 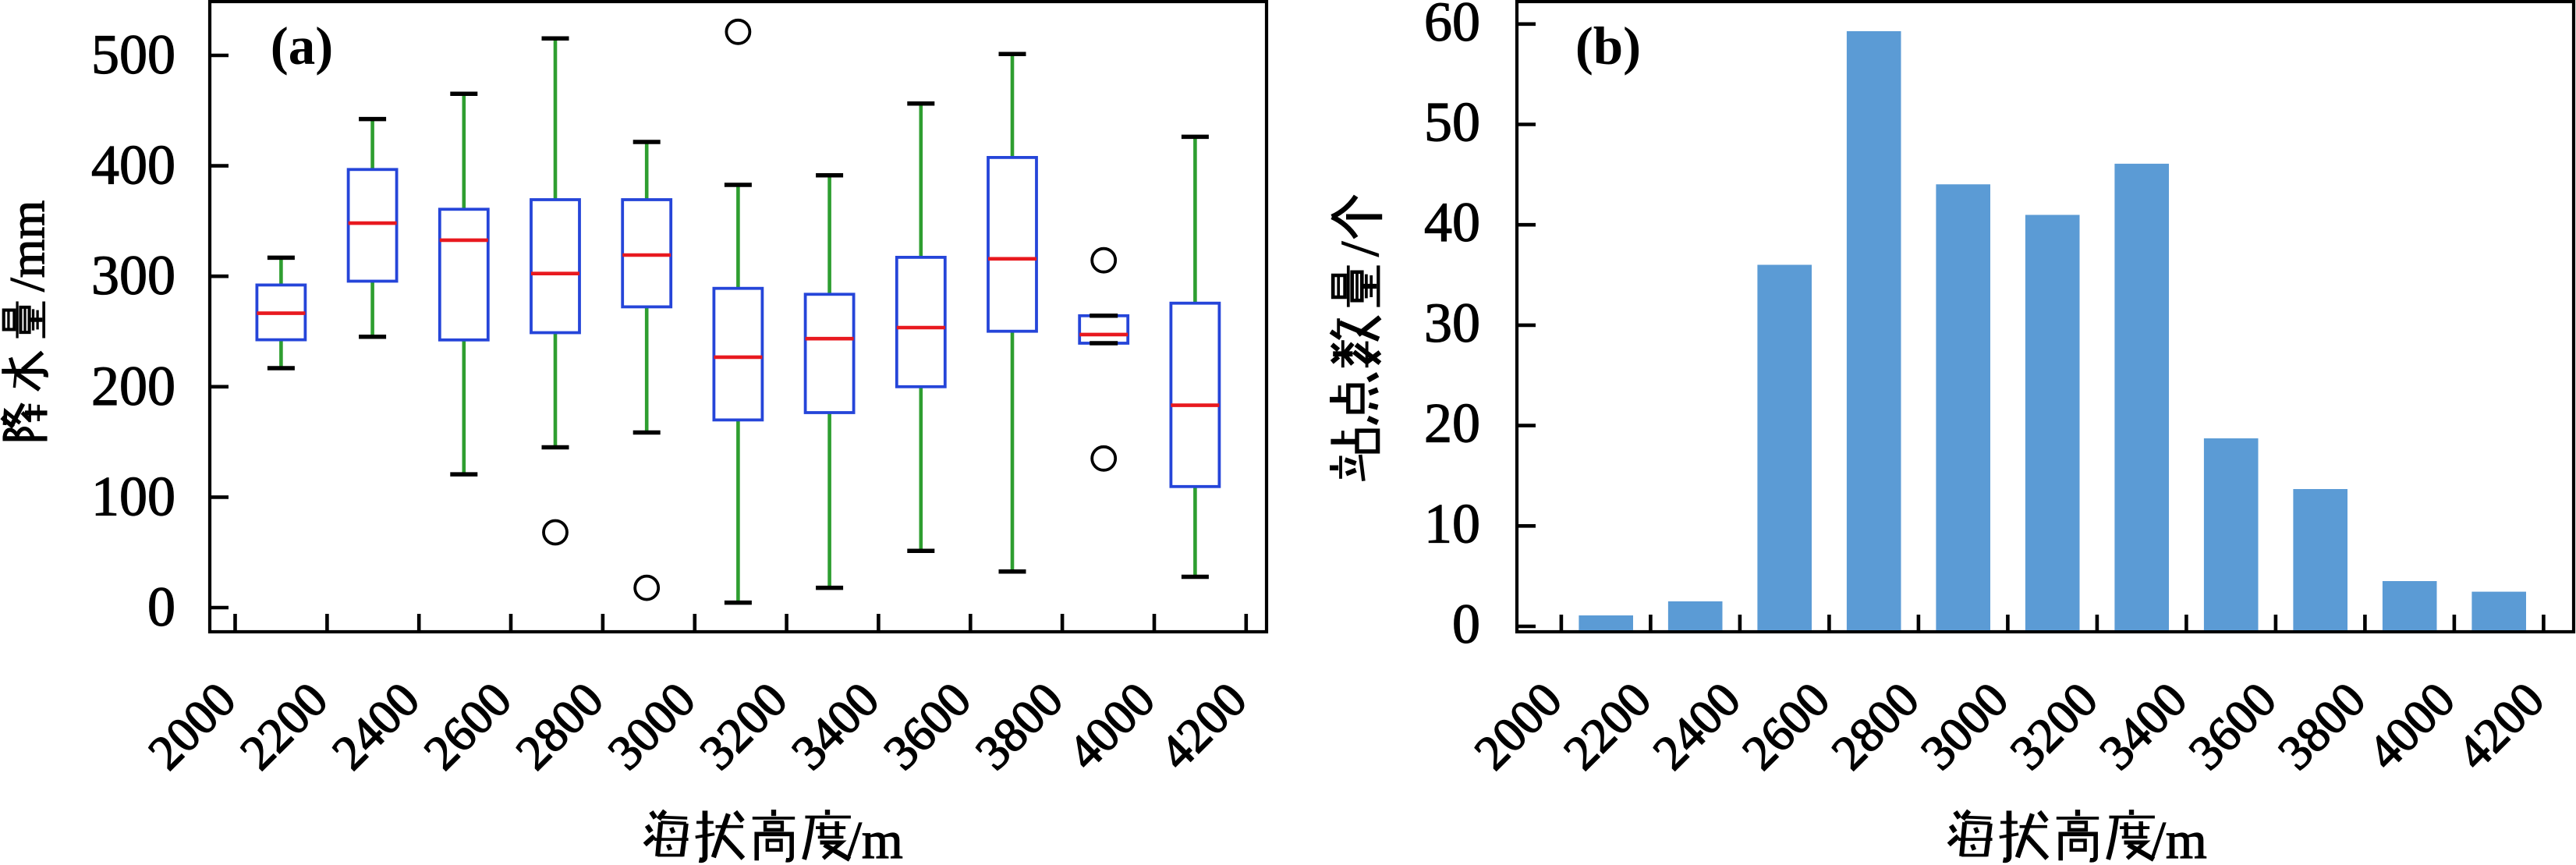 What do you see at coordinates (133, 275) in the screenshot?
I see `svg-text: 300` at bounding box center [133, 275].